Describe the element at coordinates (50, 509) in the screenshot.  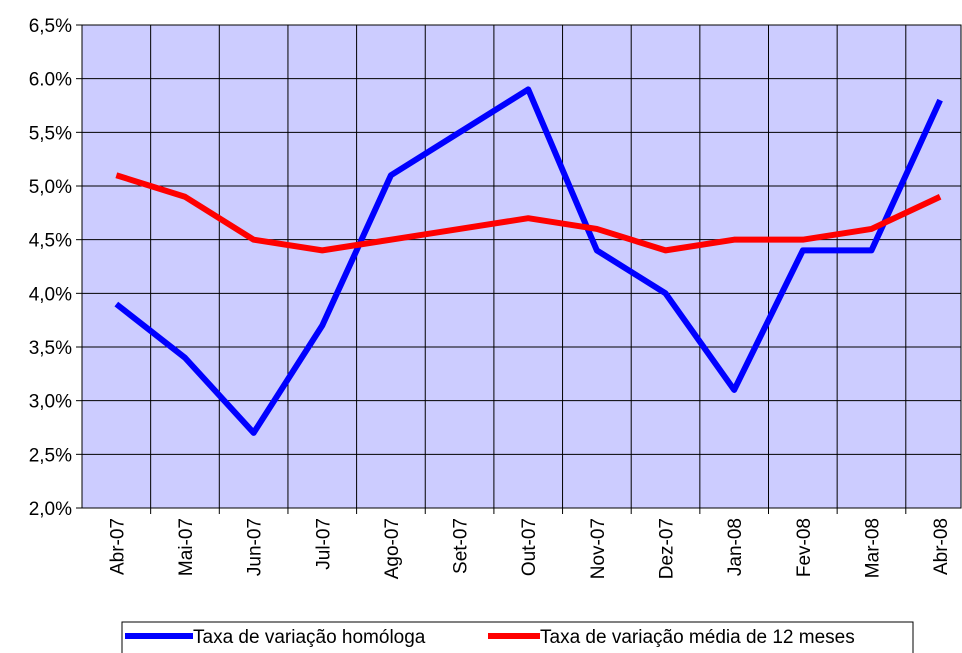
I see `y-tick-label: 2,0%` at that location.